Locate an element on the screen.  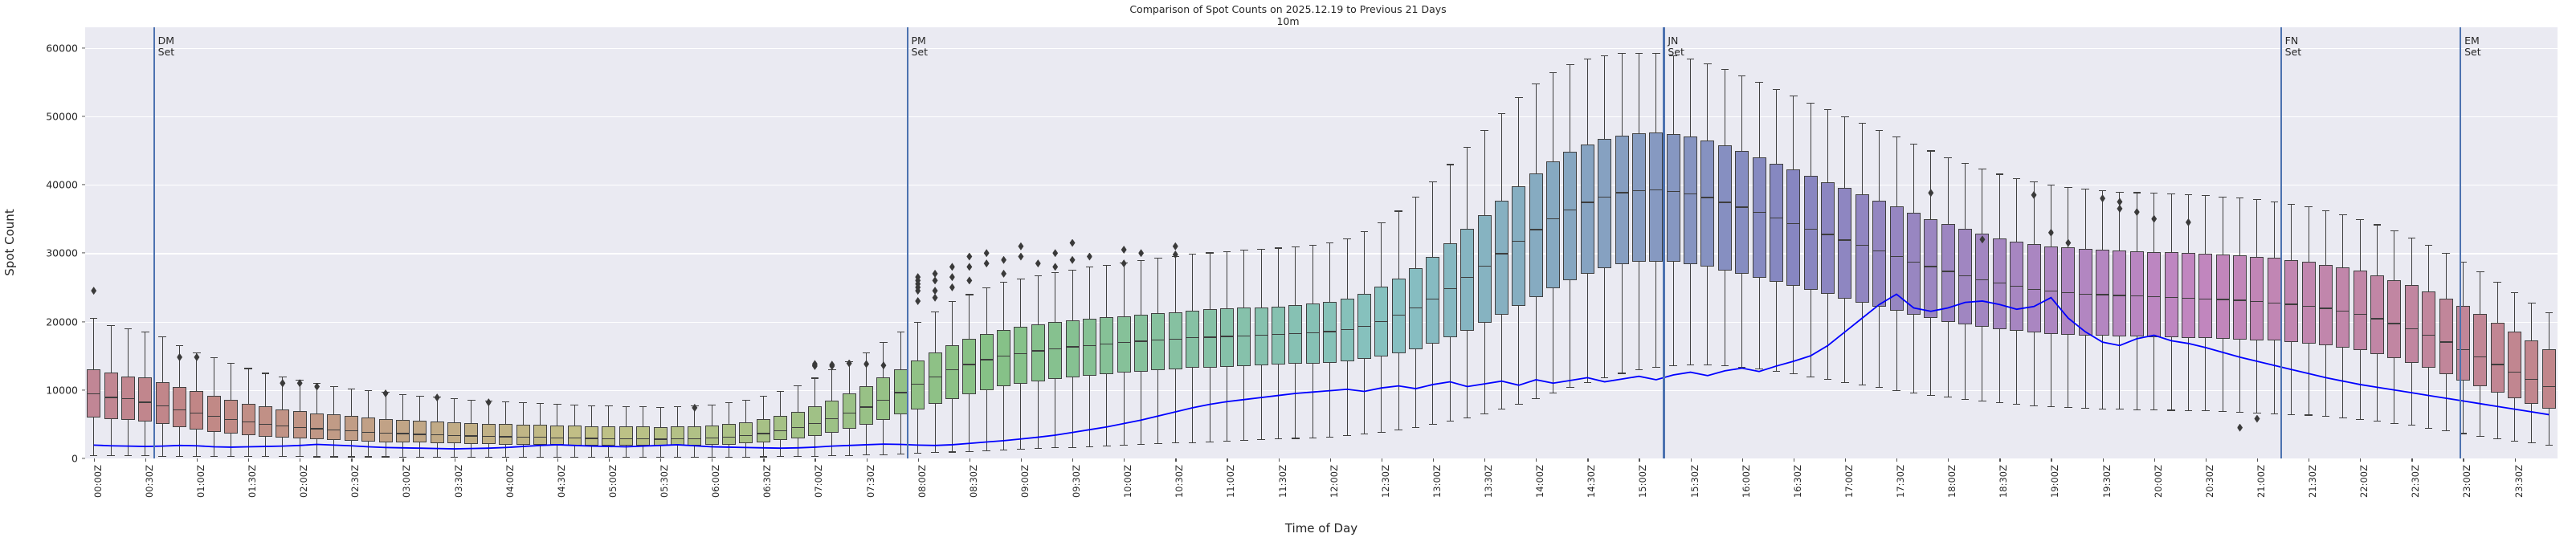
y-tick-label: 30000 is located at coordinates (62, 252).